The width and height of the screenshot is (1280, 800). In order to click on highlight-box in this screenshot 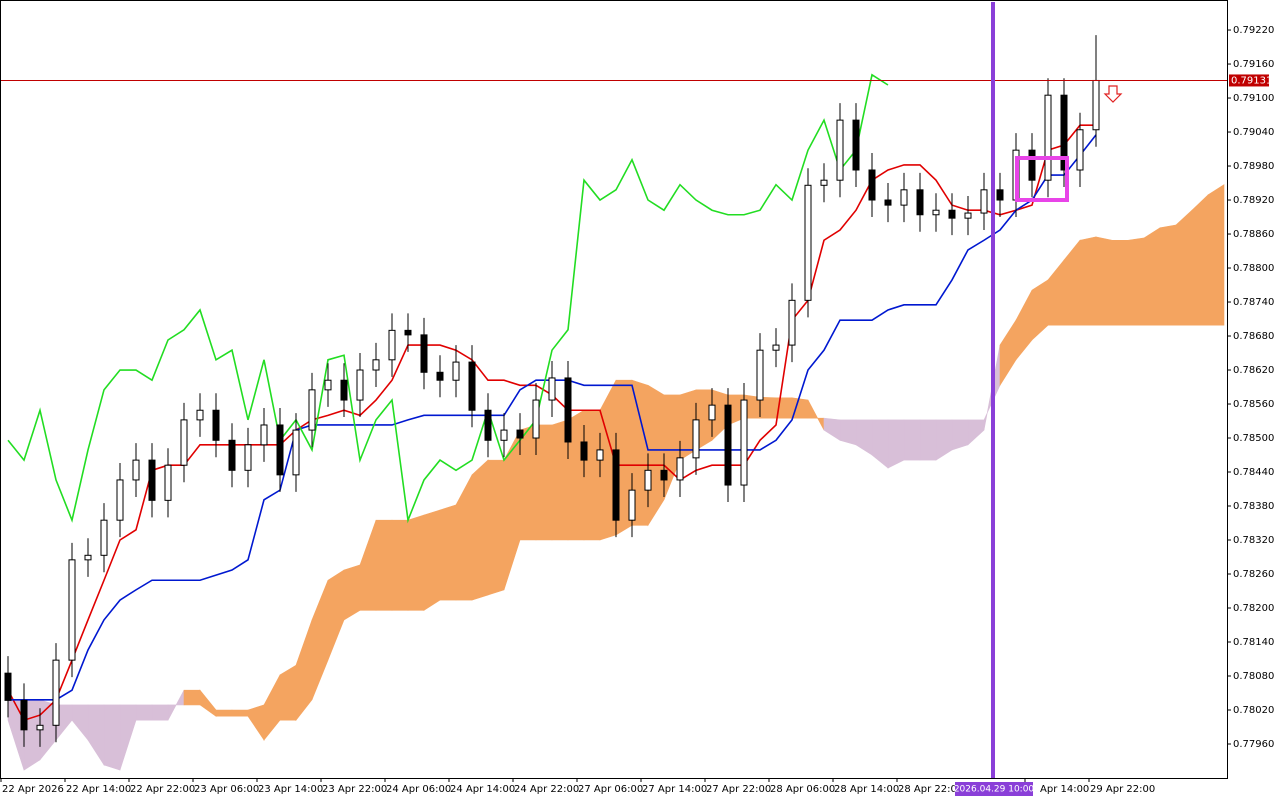, I will do `click(1042, 179)`.